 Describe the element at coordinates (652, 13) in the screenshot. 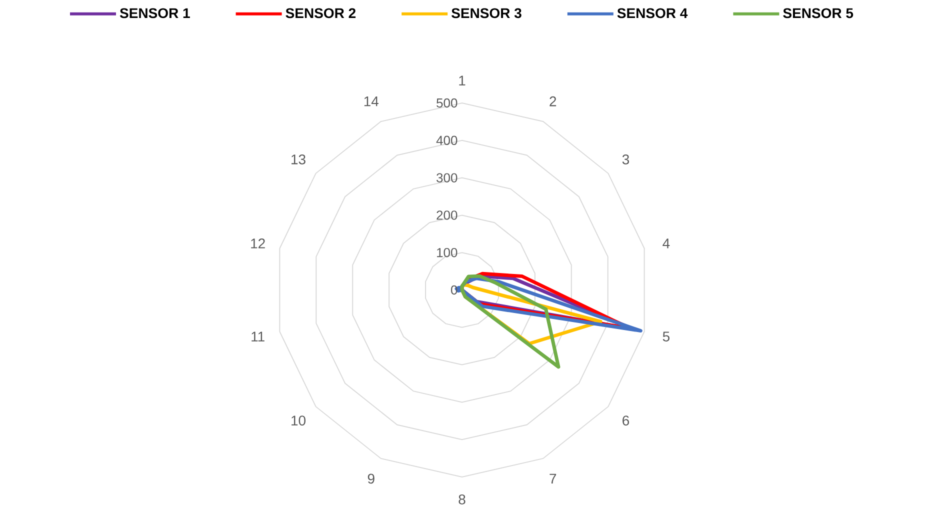

I see `legend-label: SENSOR 4` at that location.